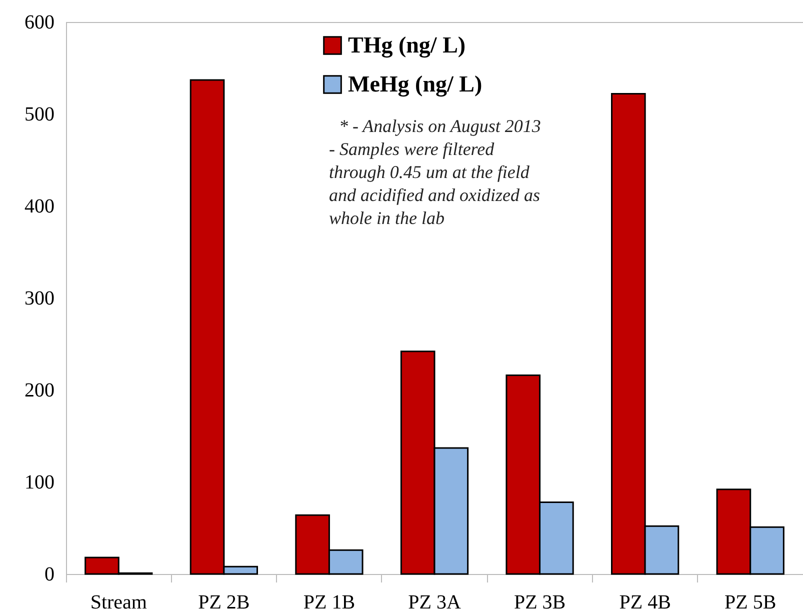  Describe the element at coordinates (119, 601) in the screenshot. I see `x-tick-label: Stream` at that location.